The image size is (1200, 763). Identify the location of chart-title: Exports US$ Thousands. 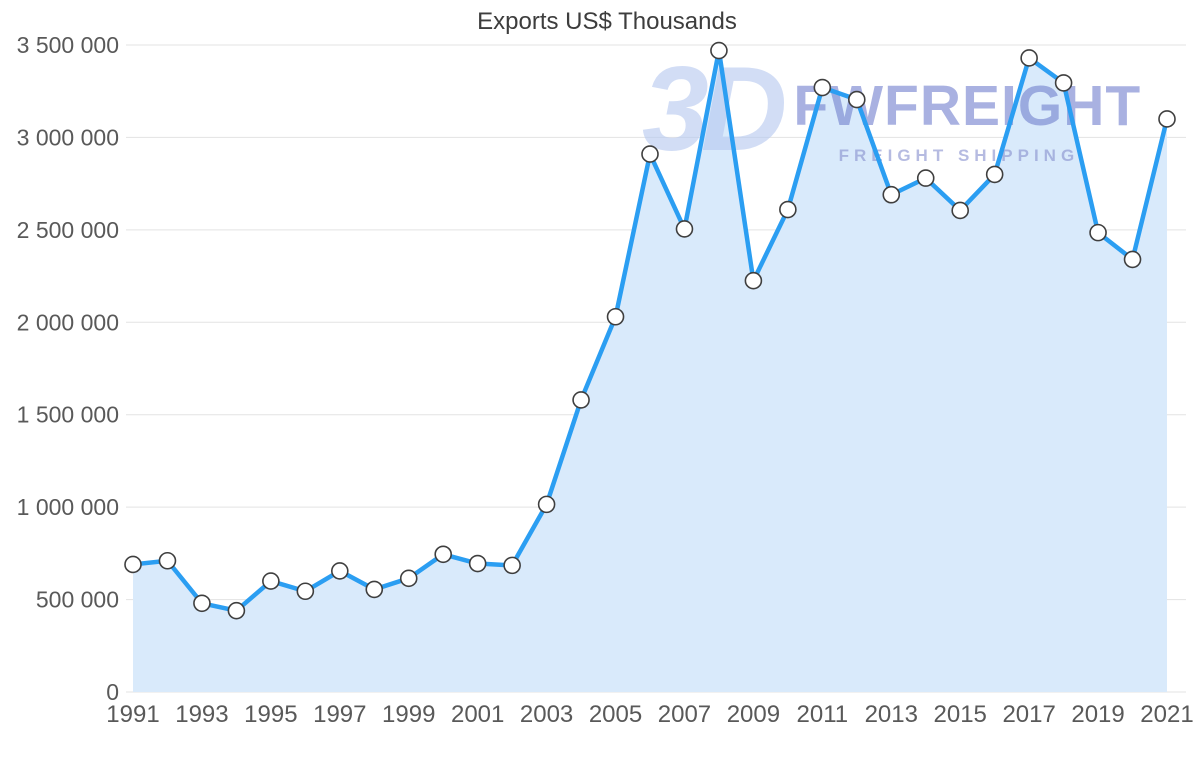
(607, 21).